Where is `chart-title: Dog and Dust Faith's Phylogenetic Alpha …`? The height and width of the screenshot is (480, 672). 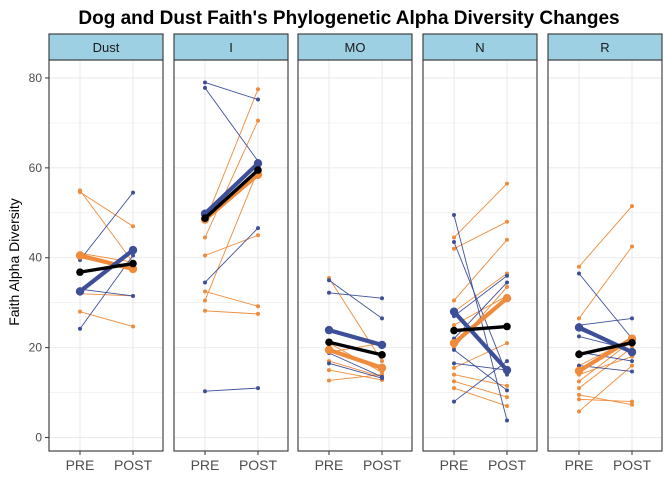
chart-title: Dog and Dust Faith's Phylogenetic Alpha … is located at coordinates (348, 18).